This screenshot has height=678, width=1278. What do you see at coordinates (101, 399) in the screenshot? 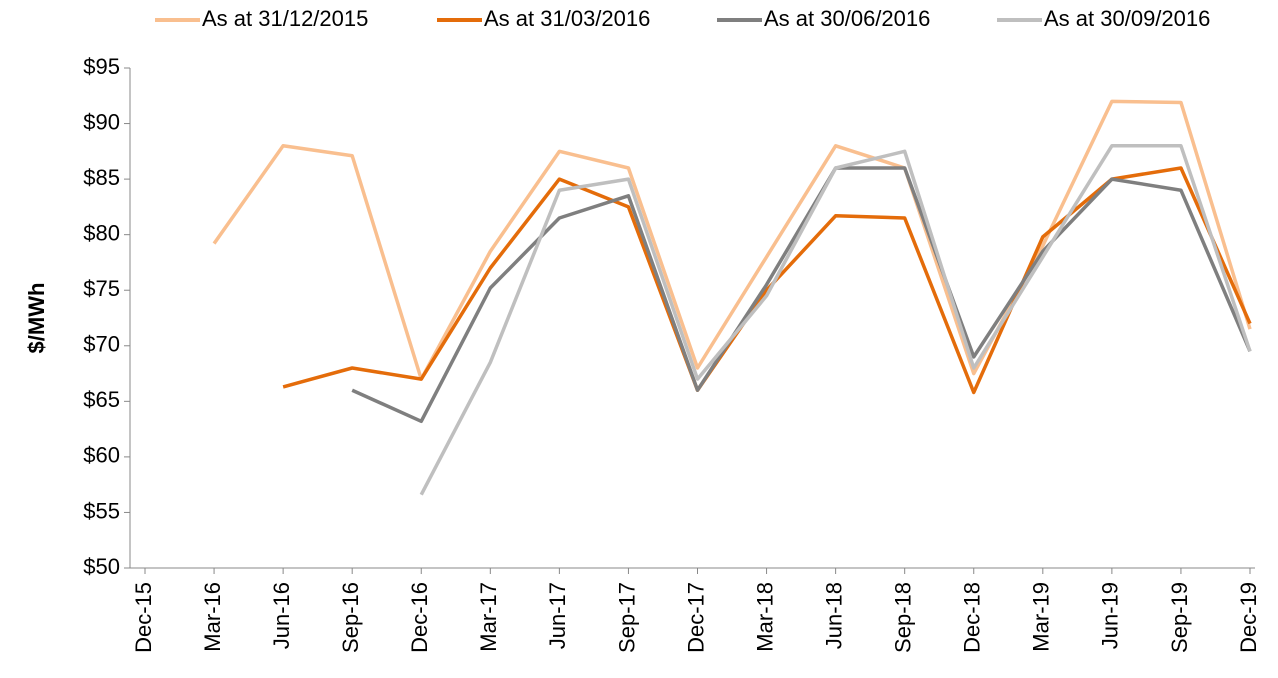
I see `y-tick-label: $65` at bounding box center [101, 399].